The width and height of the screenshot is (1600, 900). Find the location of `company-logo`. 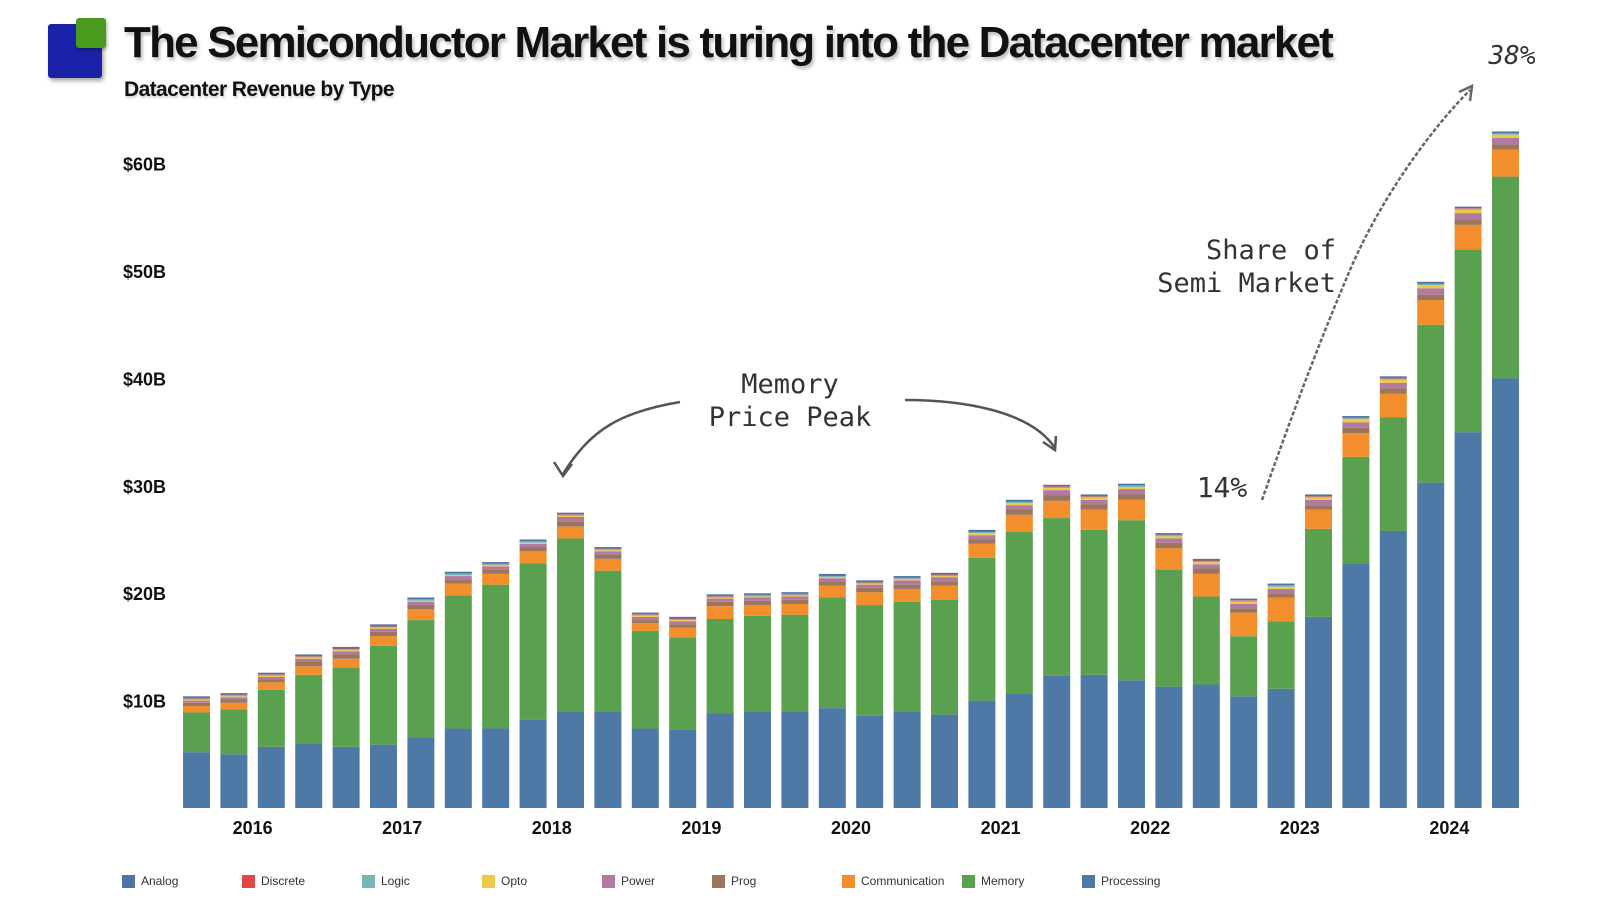

company-logo is located at coordinates (78, 49).